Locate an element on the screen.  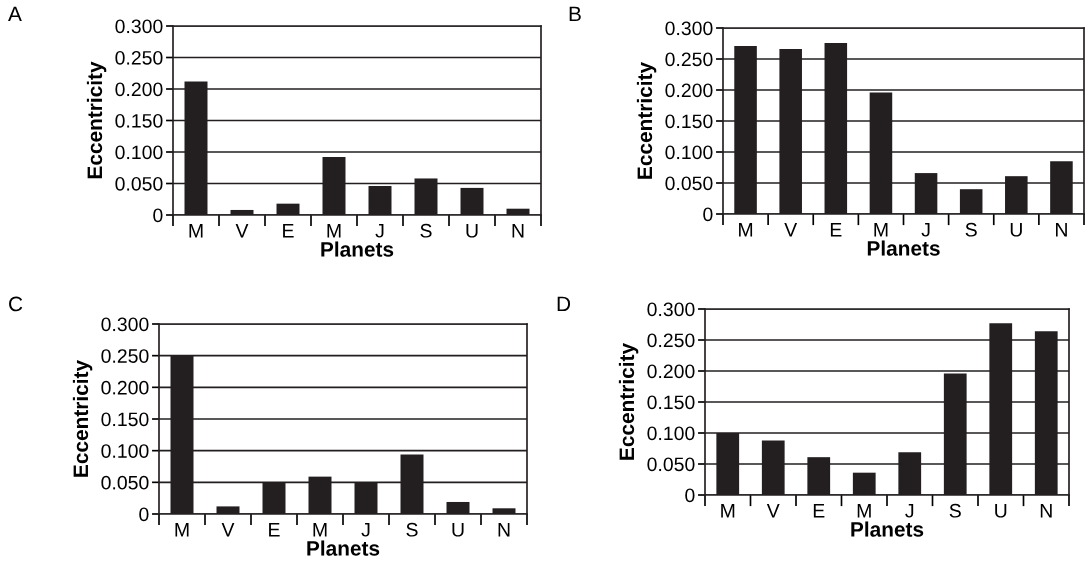
chart-title: D is located at coordinates (564, 304).